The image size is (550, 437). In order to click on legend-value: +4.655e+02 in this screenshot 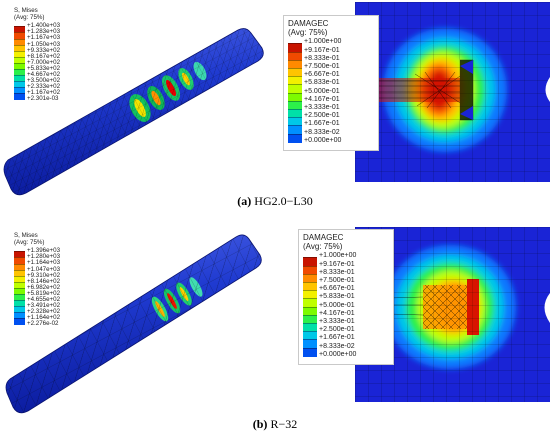, I will do `click(44, 300)`.